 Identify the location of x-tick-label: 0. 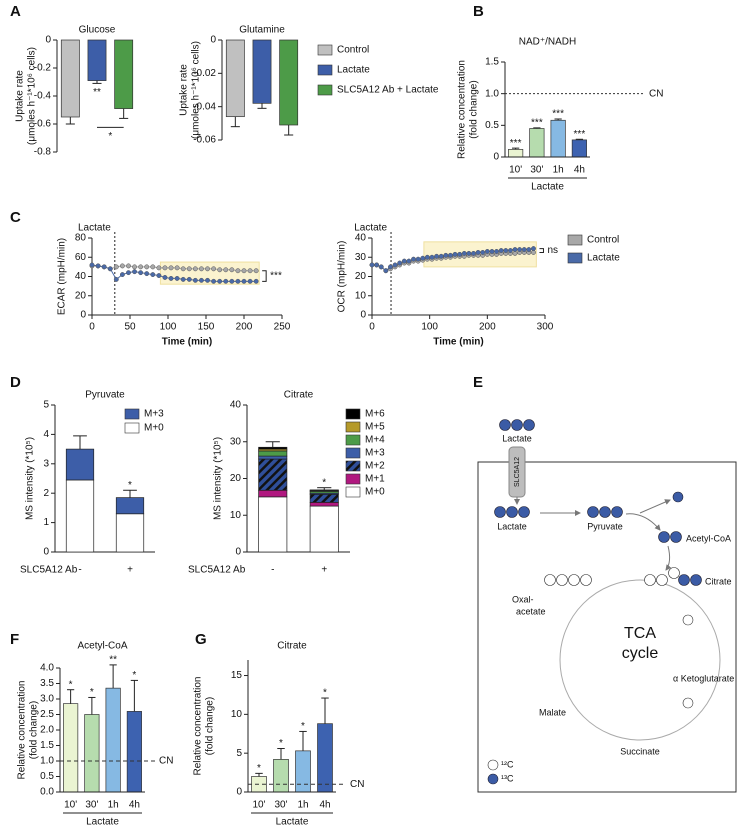
(372, 327).